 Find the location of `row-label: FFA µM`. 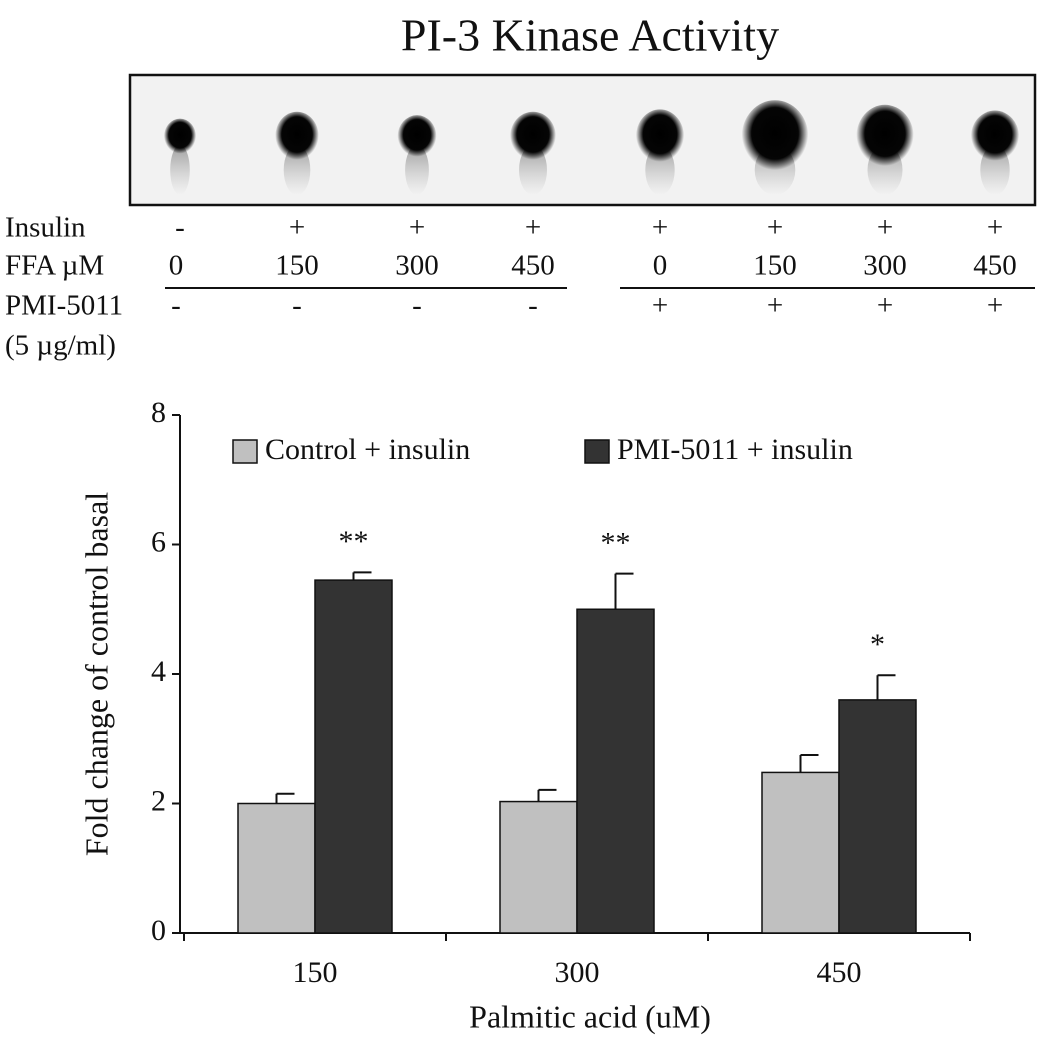

row-label: FFA µM is located at coordinates (54, 266).